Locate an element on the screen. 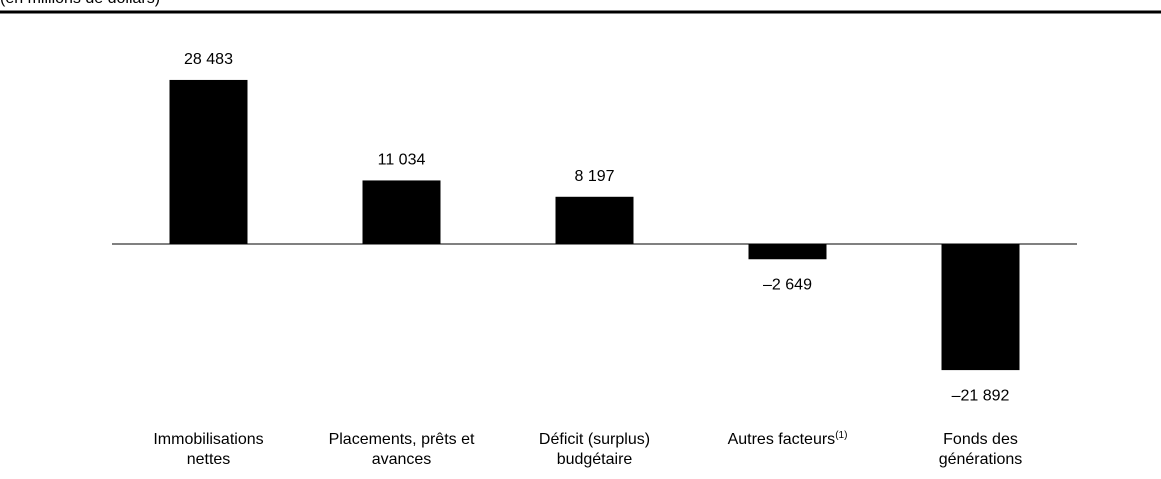 The height and width of the screenshot is (479, 1161). category-label: Placements, prêts et avances is located at coordinates (402, 450).